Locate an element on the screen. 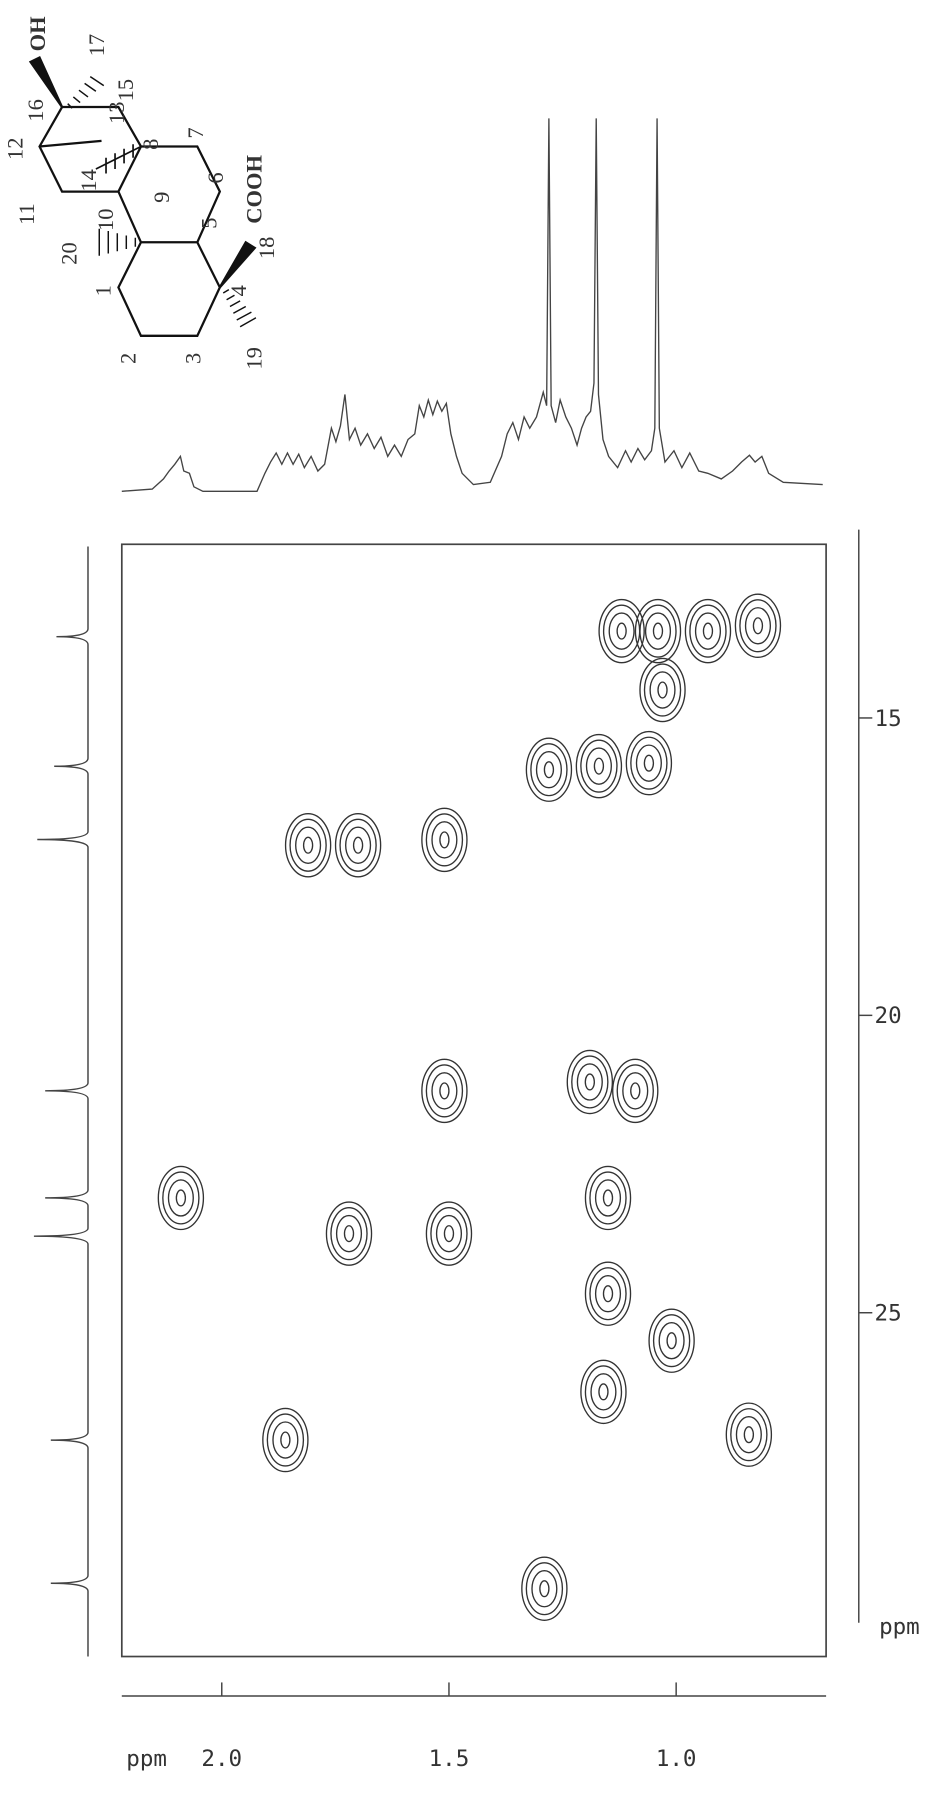 Image resolution: width=931 pixels, height=1798 pixels. atom-number: 18 is located at coordinates (266, 248).